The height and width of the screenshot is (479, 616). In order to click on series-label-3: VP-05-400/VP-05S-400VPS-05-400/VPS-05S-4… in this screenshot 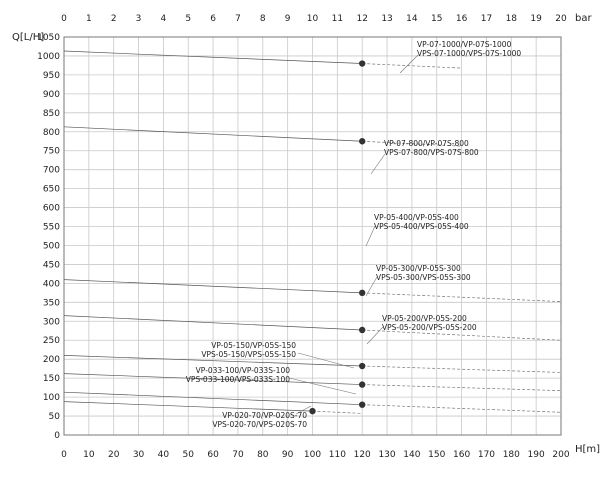, I will do `click(417, 230)`.